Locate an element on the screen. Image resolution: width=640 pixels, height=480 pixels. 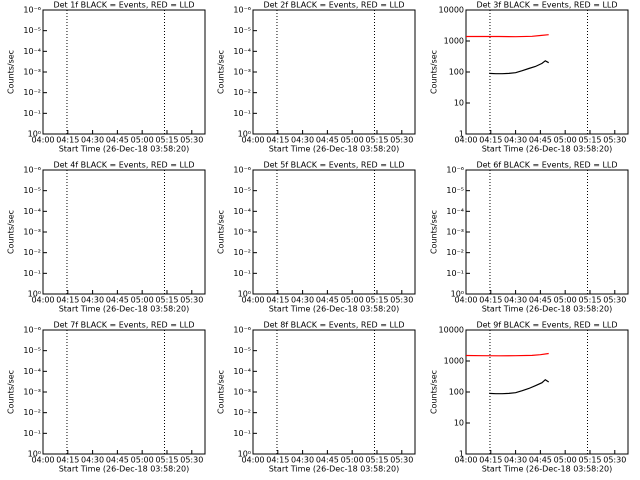
chart-title: Det 7f BLACK = Events, RED = LLD is located at coordinates (123, 325).